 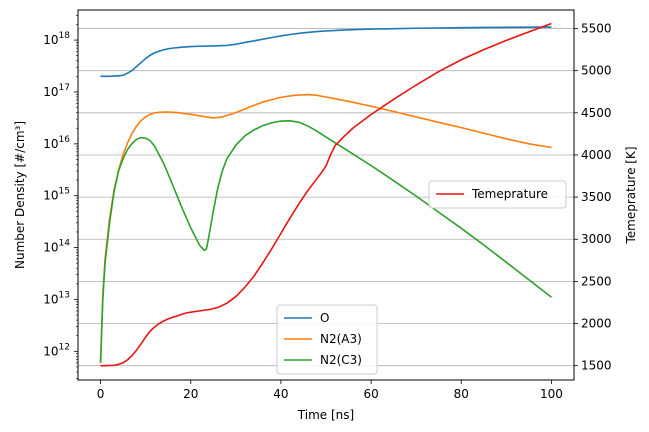 I want to click on left-tick-label: 1013, so click(x=56, y=298).